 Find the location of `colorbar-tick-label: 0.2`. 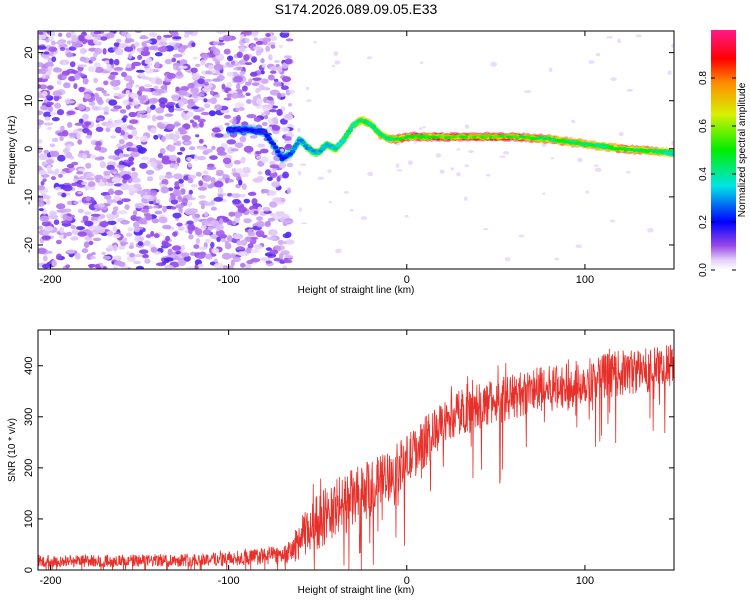

colorbar-tick-label: 0.2 is located at coordinates (703, 222).